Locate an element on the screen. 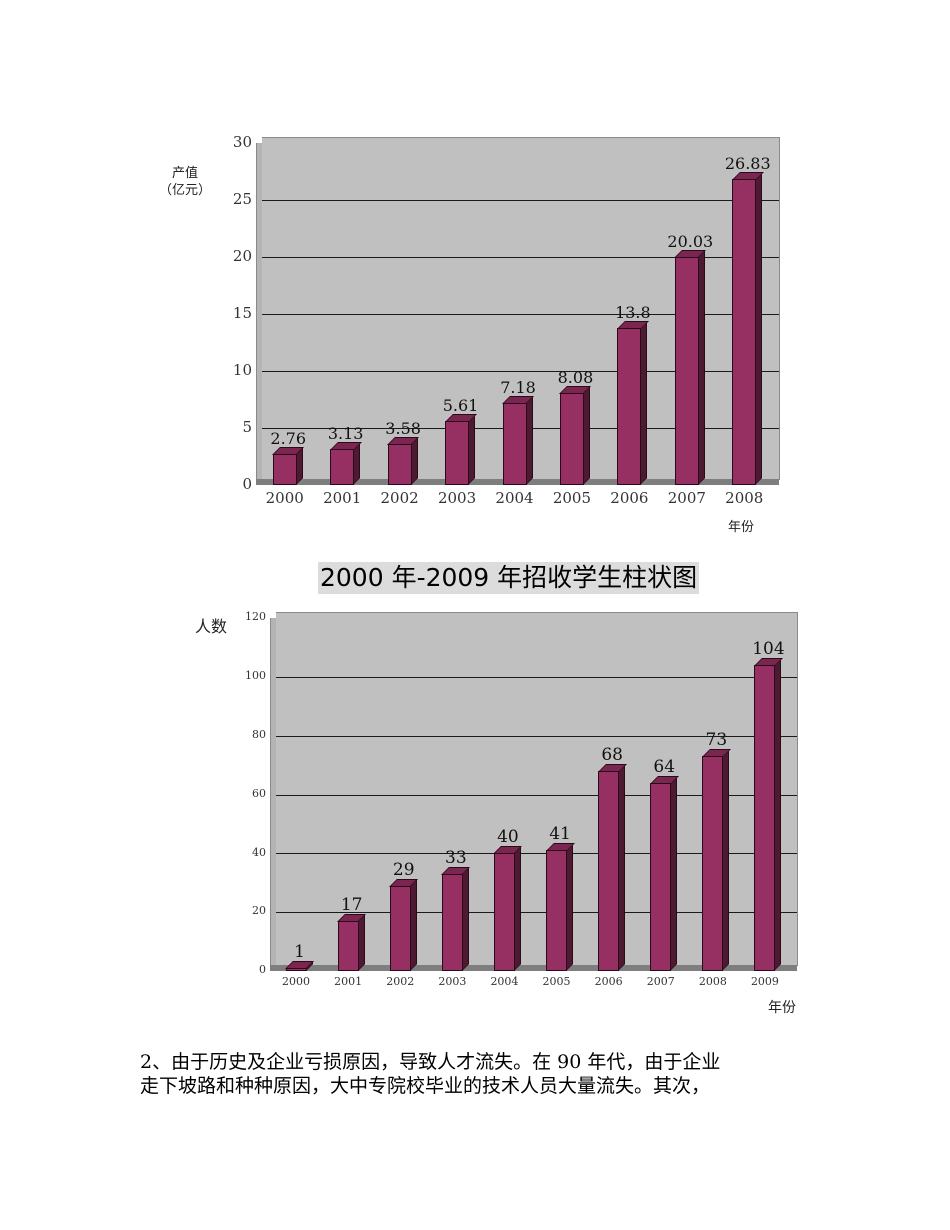 Image resolution: width=950 pixels, height=1230 pixels. paragraph-line-2: 走下坡路和种种原因，大中专院校毕业的技术人员大量流失。其次， is located at coordinates (425, 1086).